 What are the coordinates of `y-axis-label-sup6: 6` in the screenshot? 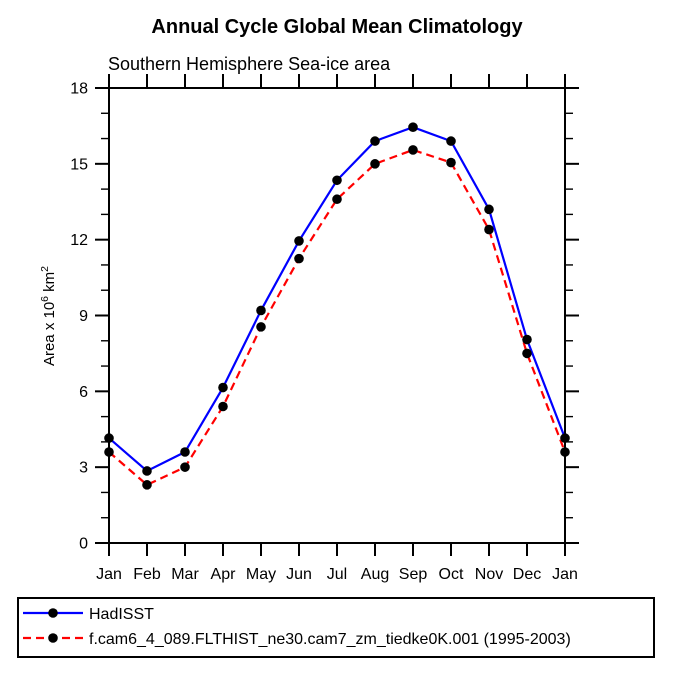 It's located at (45, 299).